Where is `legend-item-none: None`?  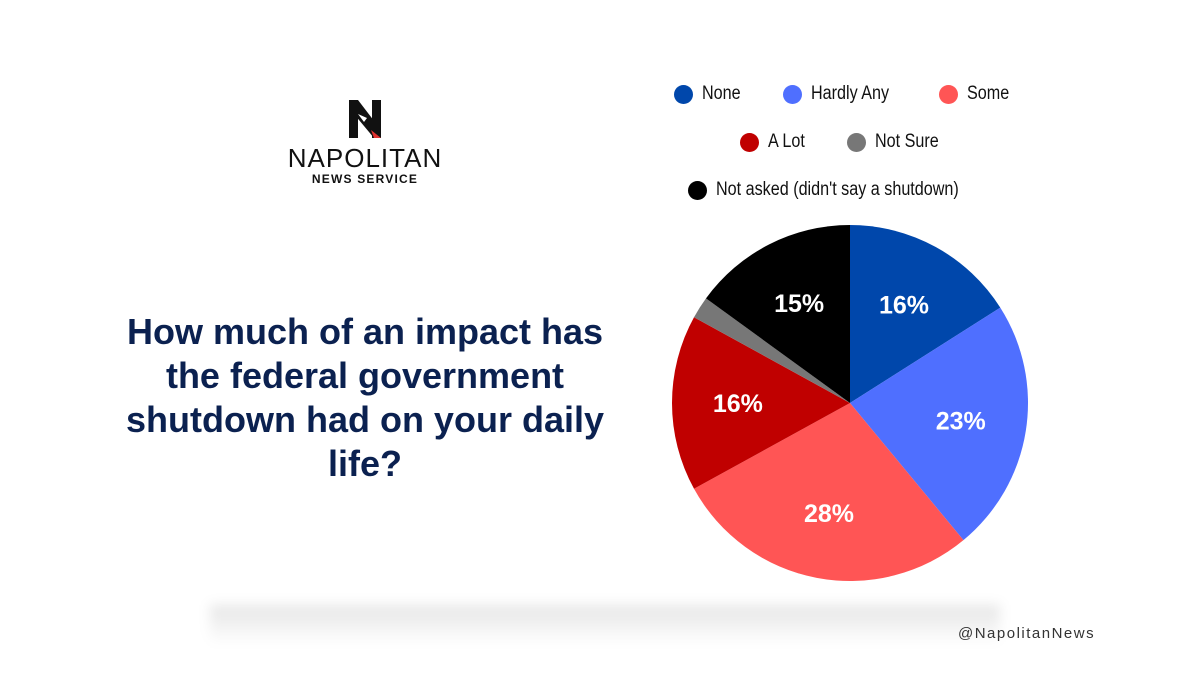
legend-item-none: None is located at coordinates (710, 94).